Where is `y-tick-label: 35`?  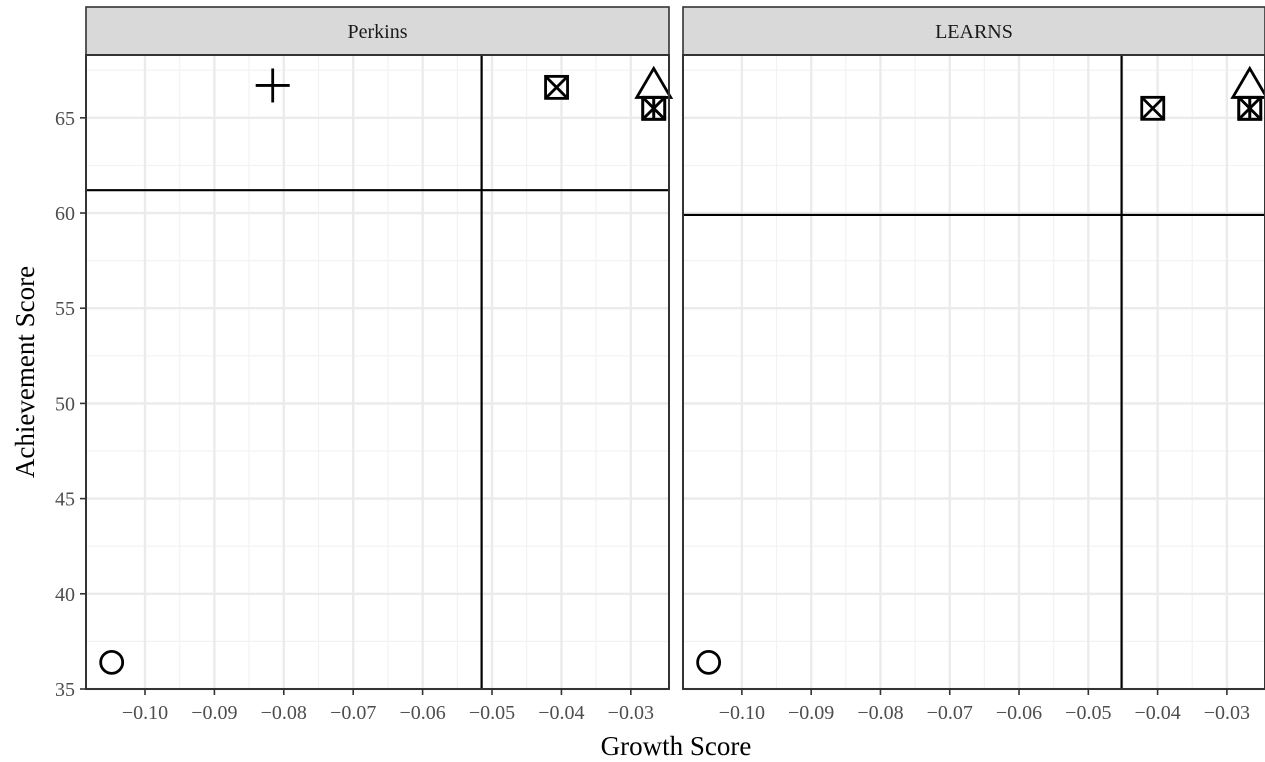
y-tick-label: 35 is located at coordinates (65, 690).